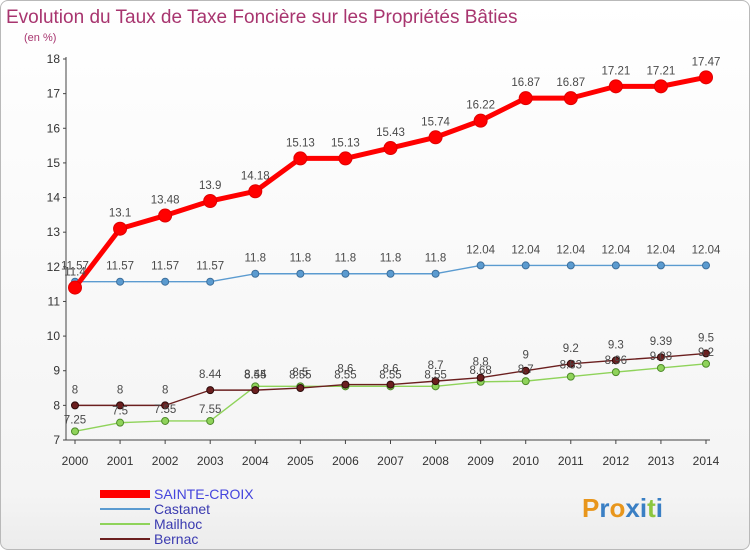 Image resolution: width=750 pixels, height=550 pixels. I want to click on data-label: 8.96, so click(616, 361).